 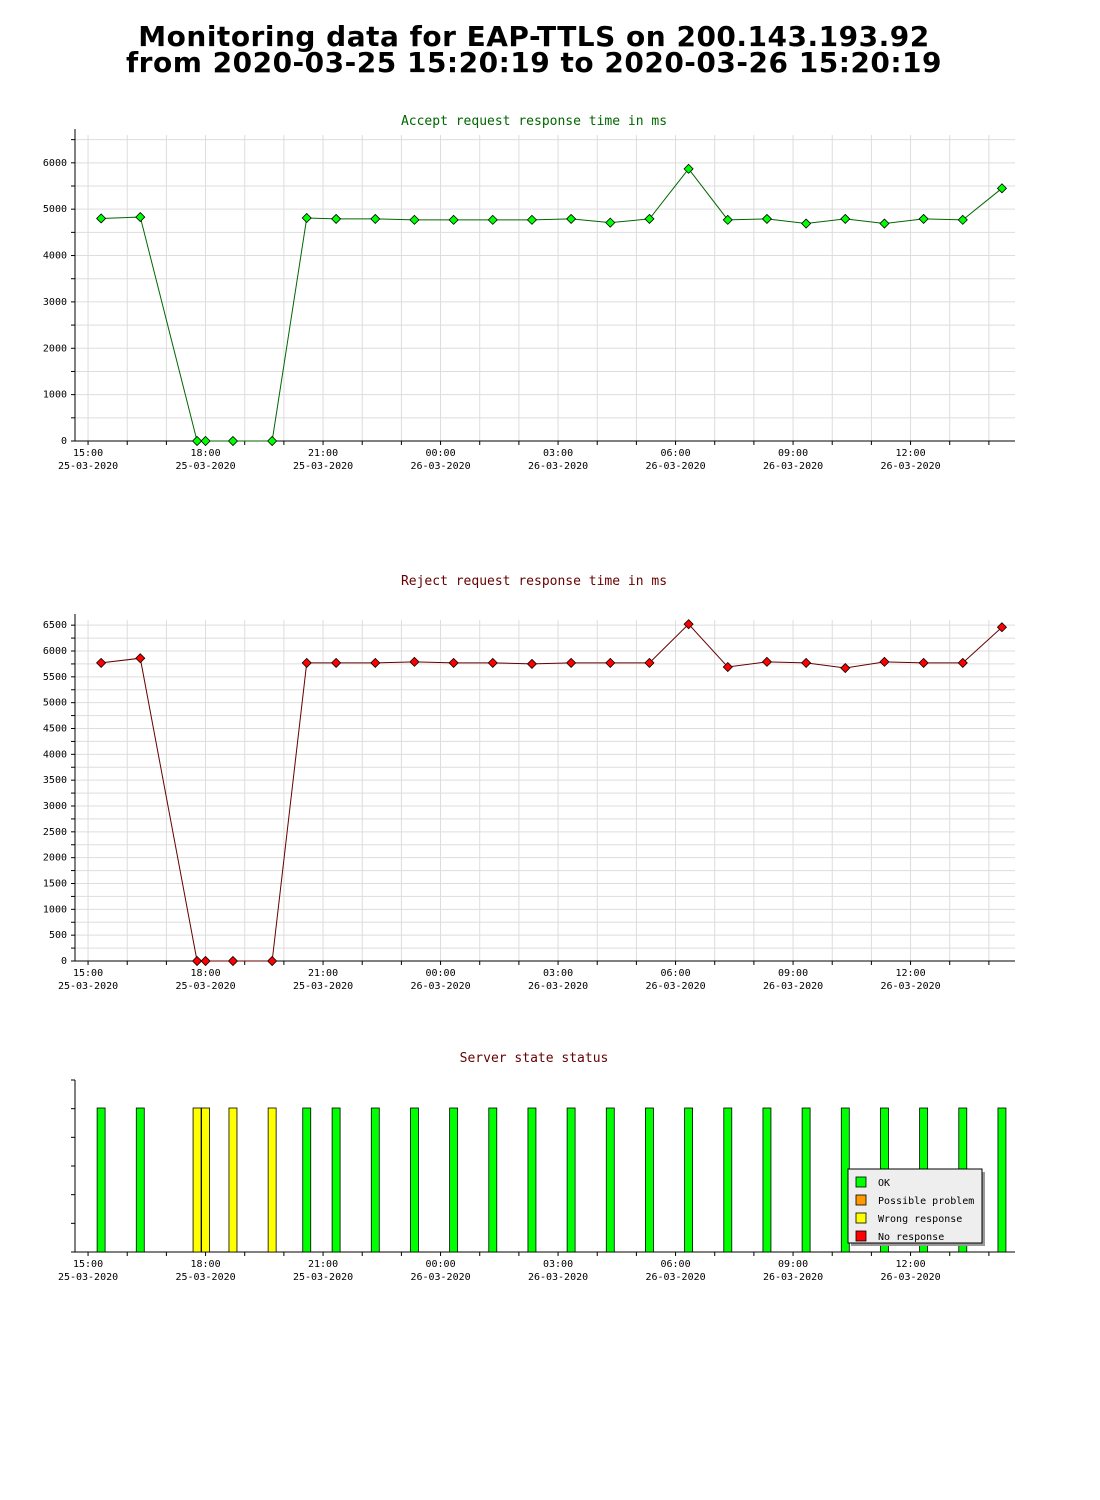 I want to click on legend-label: Wrong response, so click(x=920, y=1219).